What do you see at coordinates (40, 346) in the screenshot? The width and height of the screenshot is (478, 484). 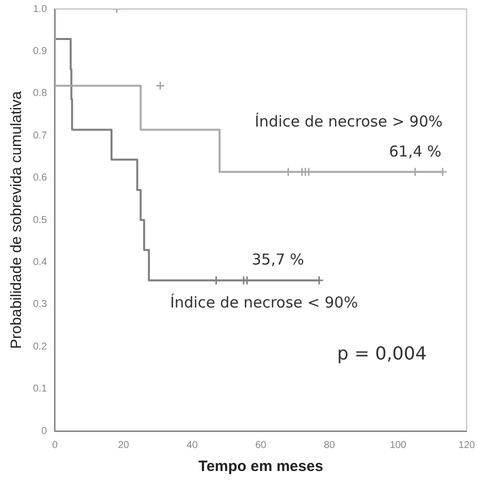 I see `y-tick-label: 0.2` at bounding box center [40, 346].